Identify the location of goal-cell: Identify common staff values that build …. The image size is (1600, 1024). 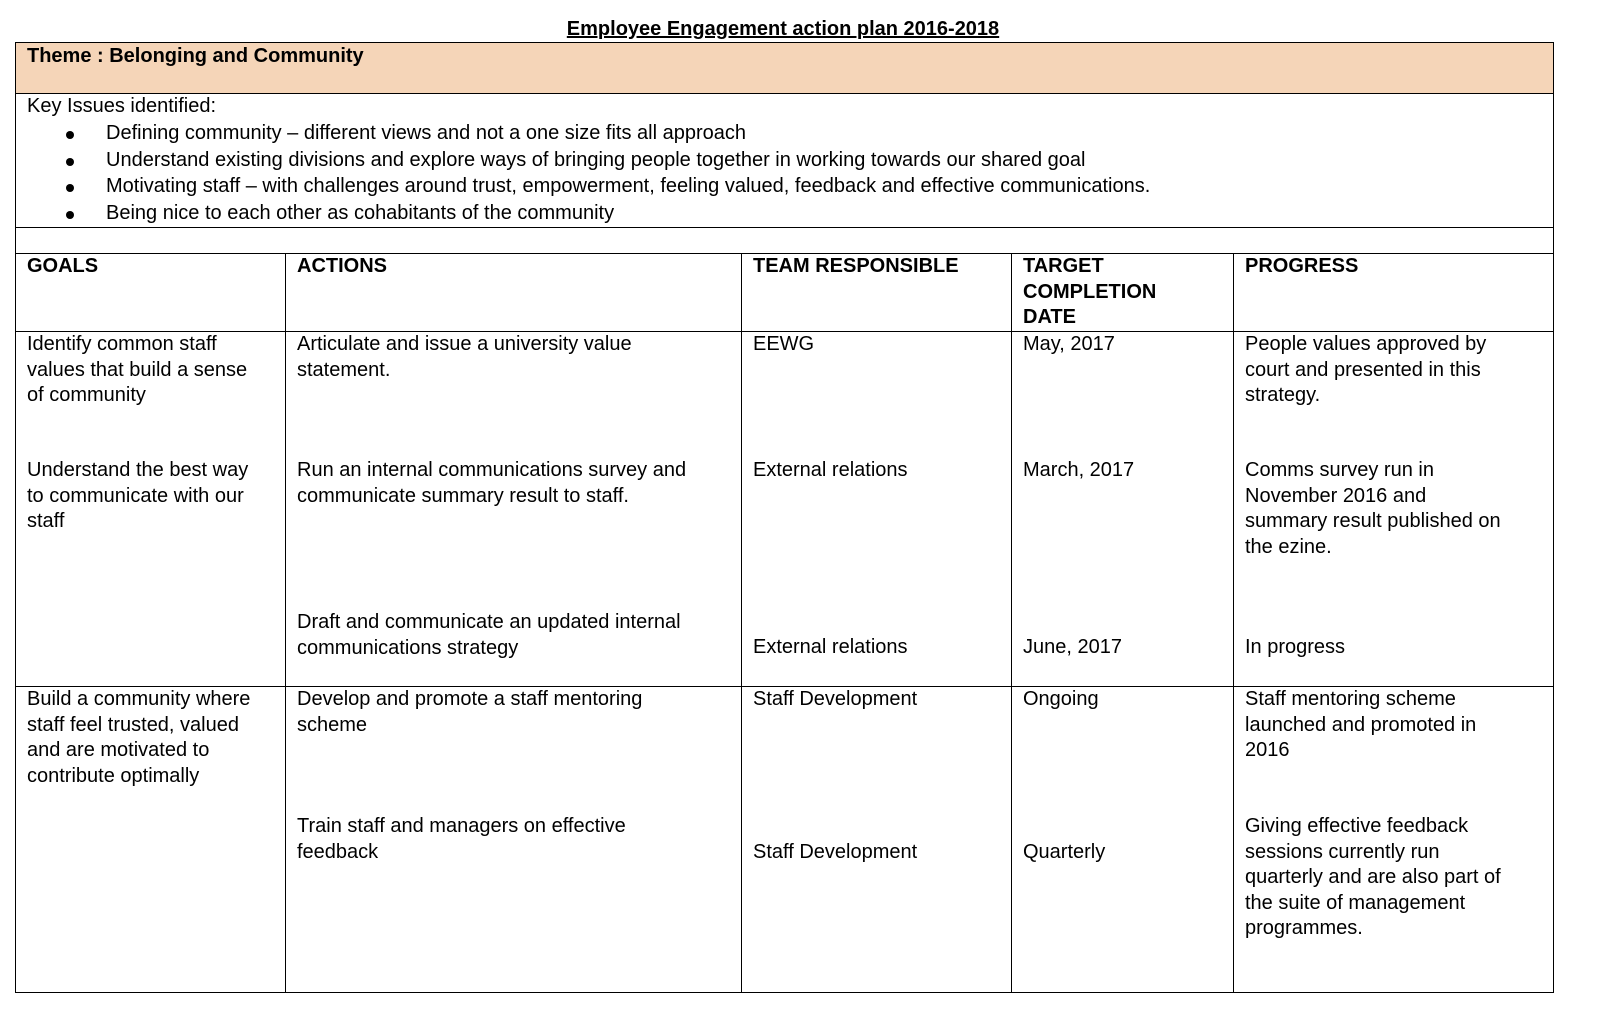
(137, 369).